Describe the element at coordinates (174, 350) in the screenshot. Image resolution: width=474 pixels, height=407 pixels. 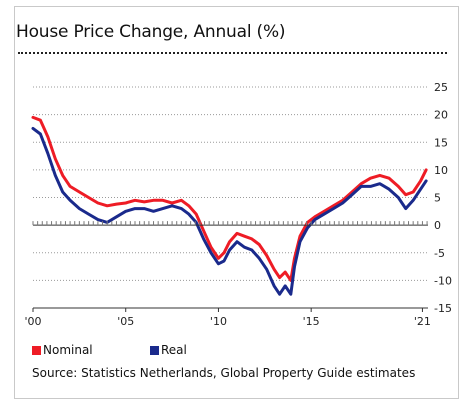
I see `legend-label-real: Real` at that location.